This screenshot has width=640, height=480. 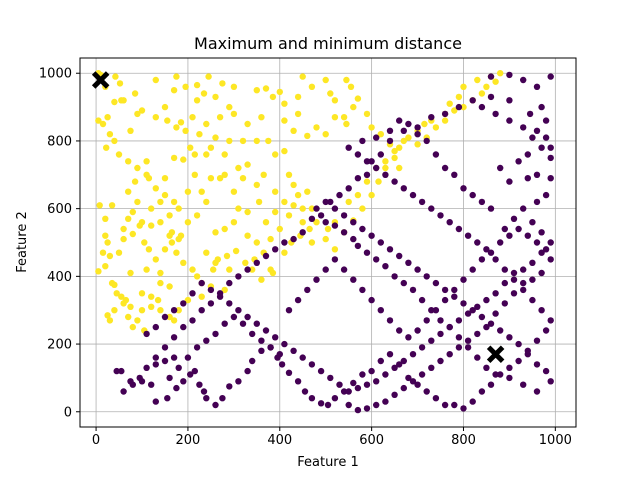 What do you see at coordinates (495, 354) in the screenshot?
I see `x-marker` at bounding box center [495, 354].